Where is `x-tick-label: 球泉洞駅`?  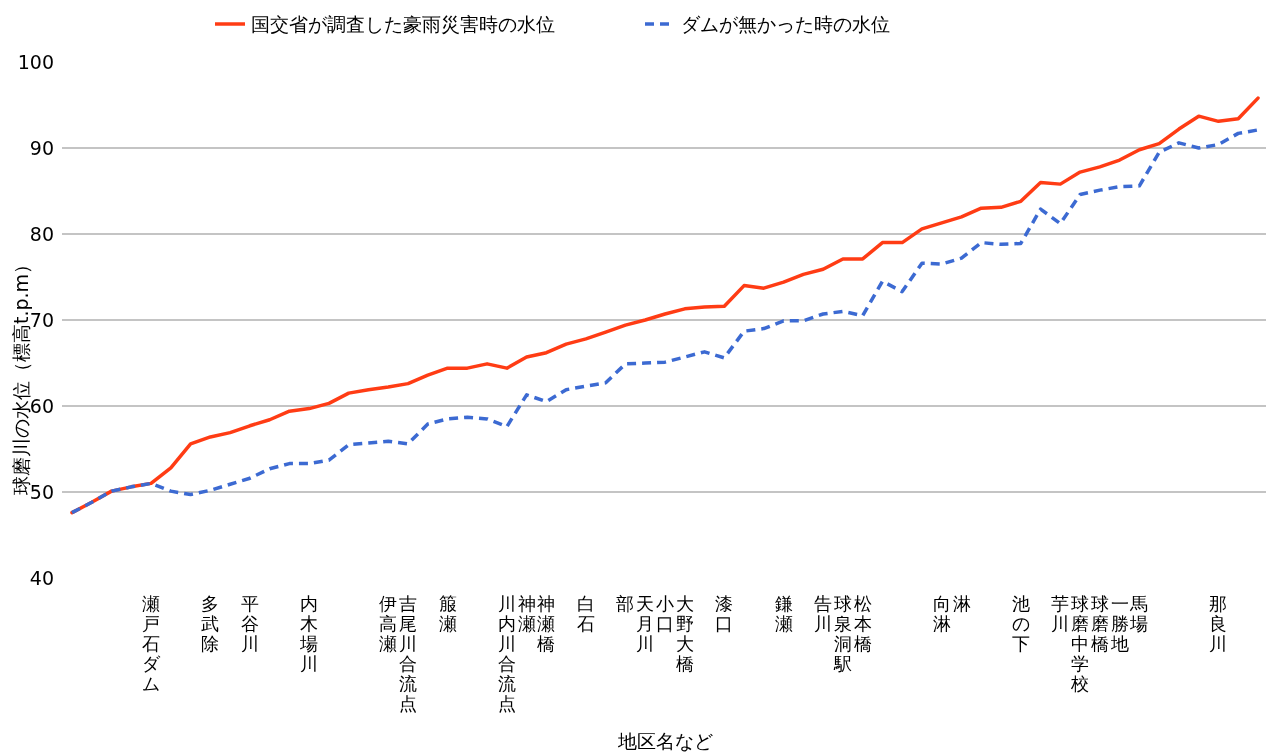
x-tick-label: 球泉洞駅 is located at coordinates (842, 633).